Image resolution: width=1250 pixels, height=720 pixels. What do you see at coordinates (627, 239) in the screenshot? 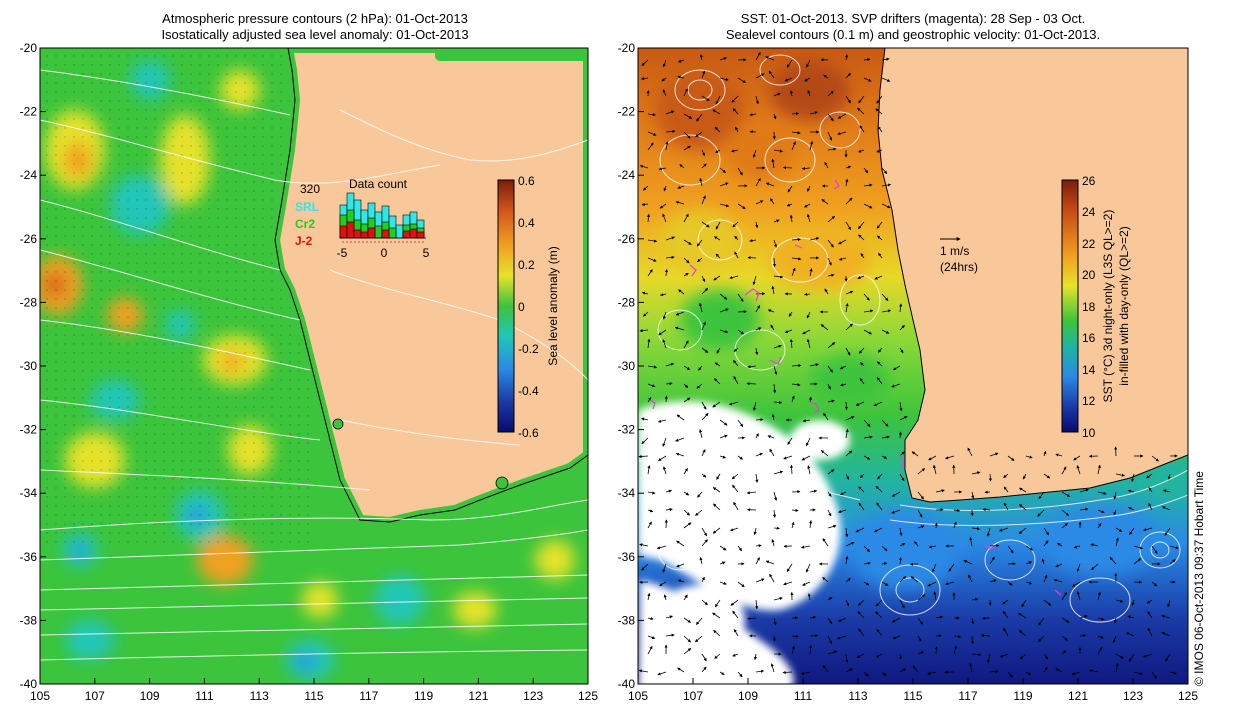
I see `y-tick-label: -26` at bounding box center [627, 239].